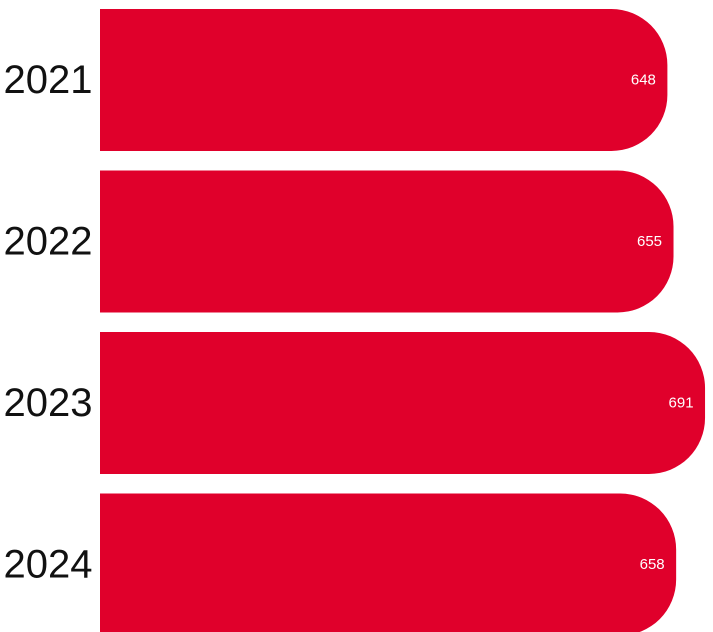 The width and height of the screenshot is (713, 632). What do you see at coordinates (48, 403) in the screenshot?
I see `category-label-2023: 2023` at bounding box center [48, 403].